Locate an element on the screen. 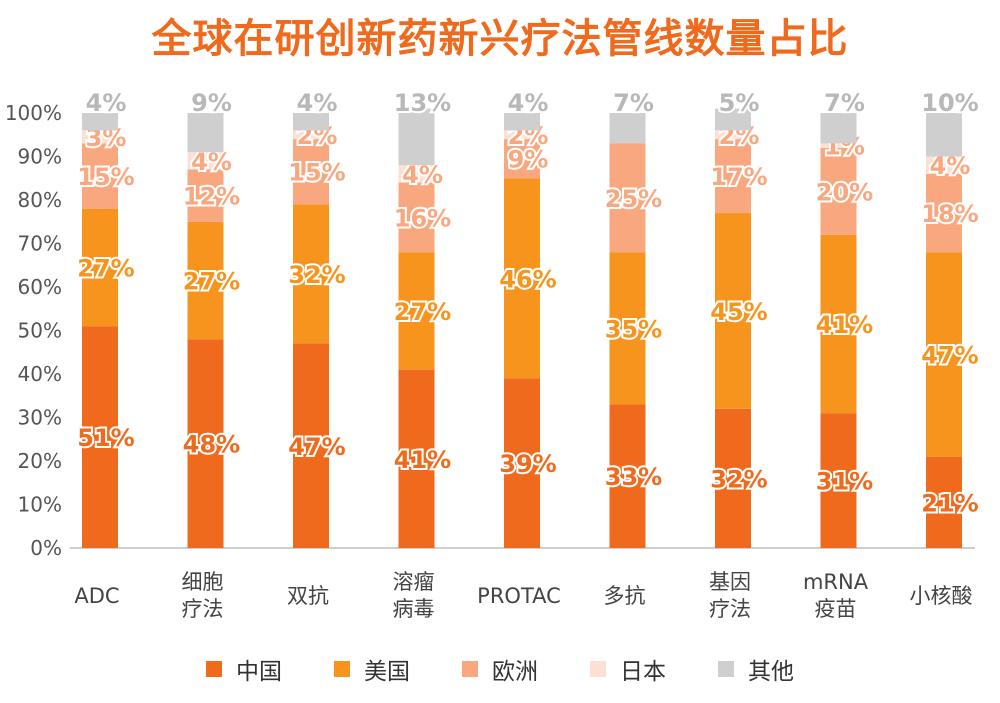 The height and width of the screenshot is (703, 1000). legend-swatch-china is located at coordinates (214, 669).